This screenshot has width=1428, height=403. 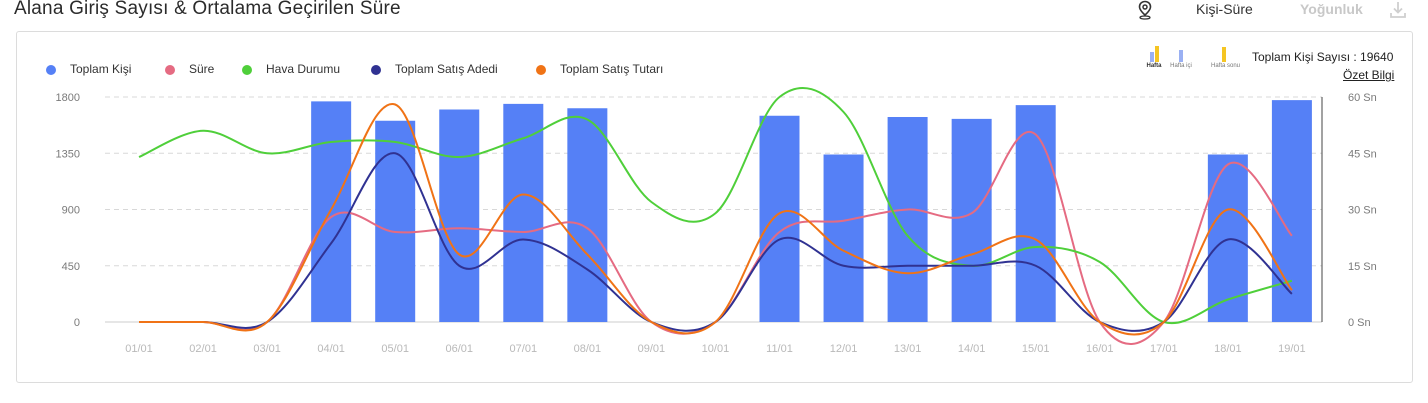 I want to click on x-tick-label: 03/01, so click(x=267, y=349).